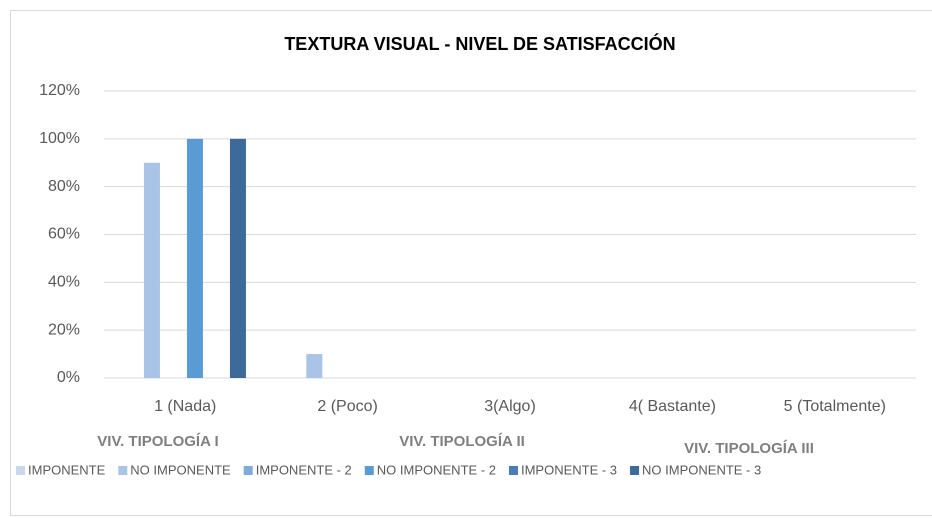 The image size is (932, 518). Describe the element at coordinates (67, 469) in the screenshot. I see `legend-label: IMPONENTE` at that location.